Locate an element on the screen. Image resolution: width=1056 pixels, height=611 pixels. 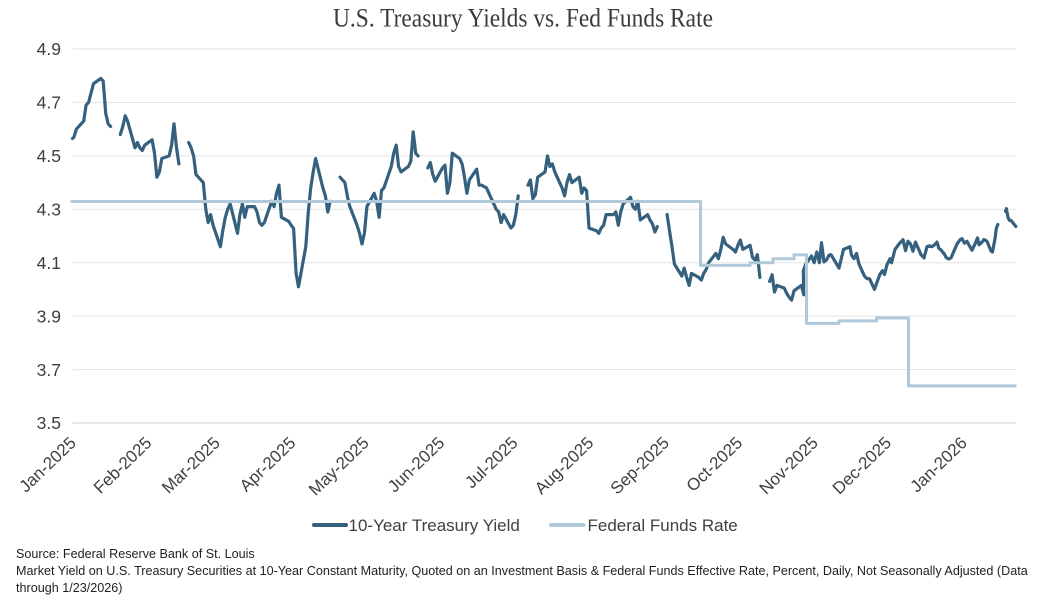
svg-text: Jan-2026 is located at coordinates (939, 464).